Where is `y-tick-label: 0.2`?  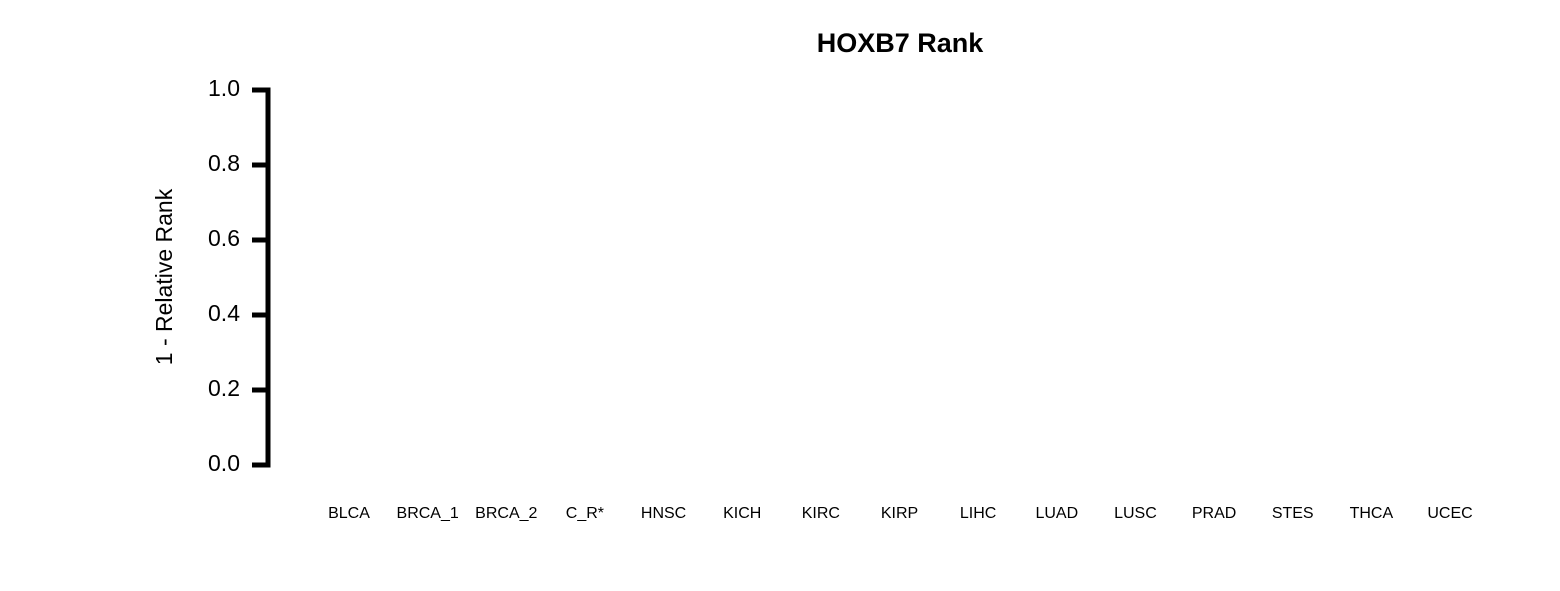 y-tick-label: 0.2 is located at coordinates (224, 388).